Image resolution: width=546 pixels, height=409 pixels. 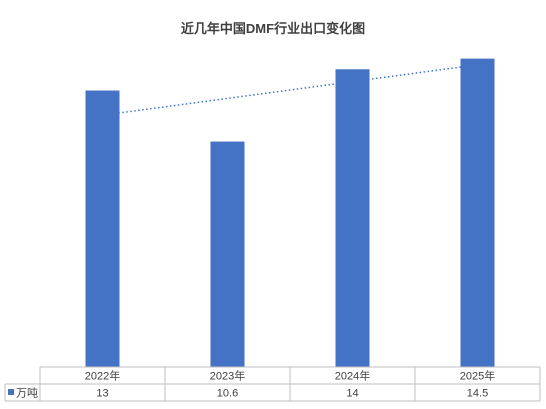 I want to click on category-label-0: 2022年, so click(x=102, y=376).